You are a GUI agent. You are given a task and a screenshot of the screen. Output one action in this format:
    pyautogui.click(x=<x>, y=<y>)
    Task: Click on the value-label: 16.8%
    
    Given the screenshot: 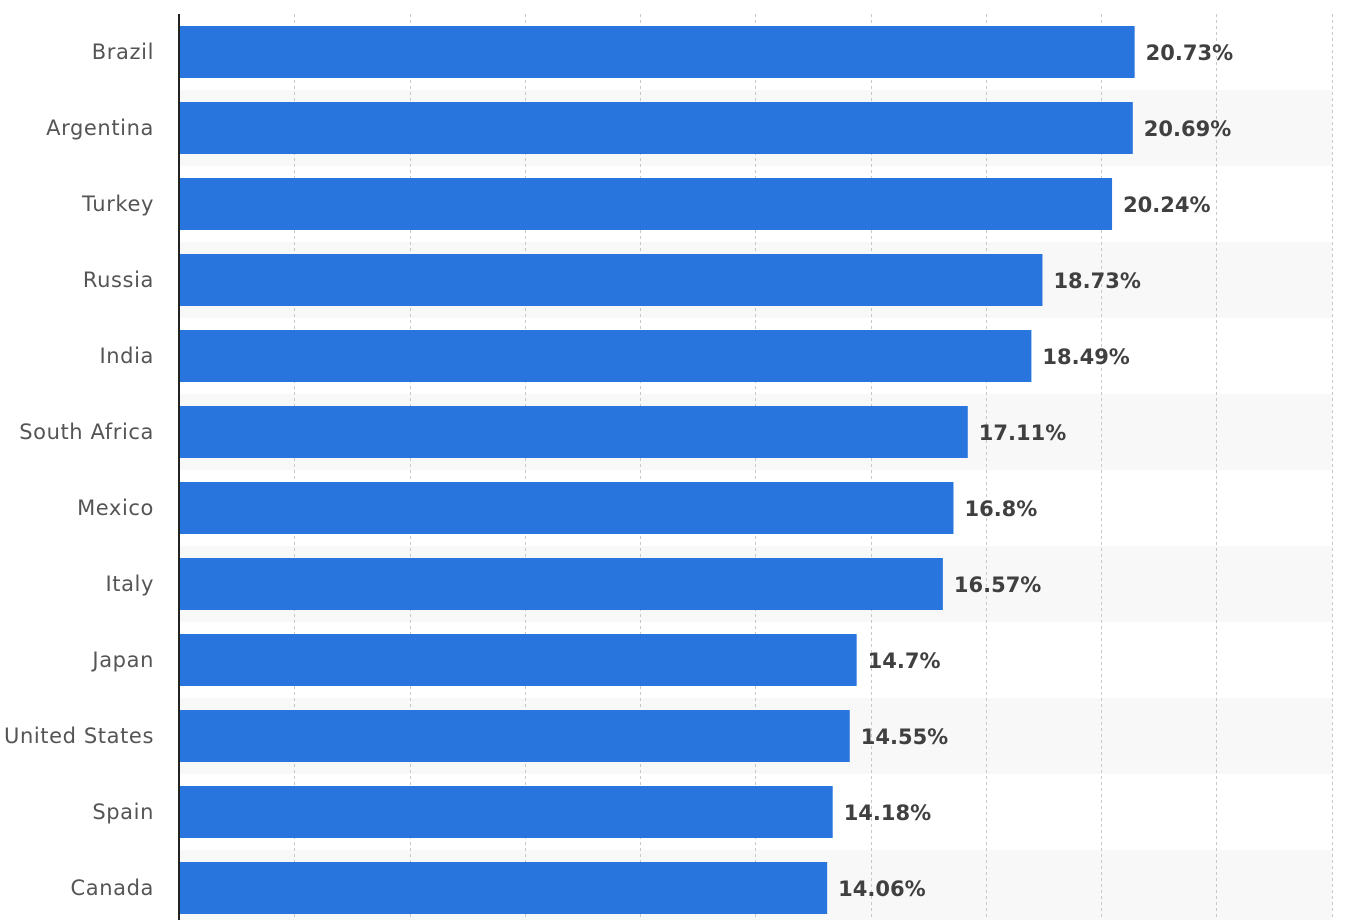 What is the action you would take?
    pyautogui.click(x=1000, y=509)
    